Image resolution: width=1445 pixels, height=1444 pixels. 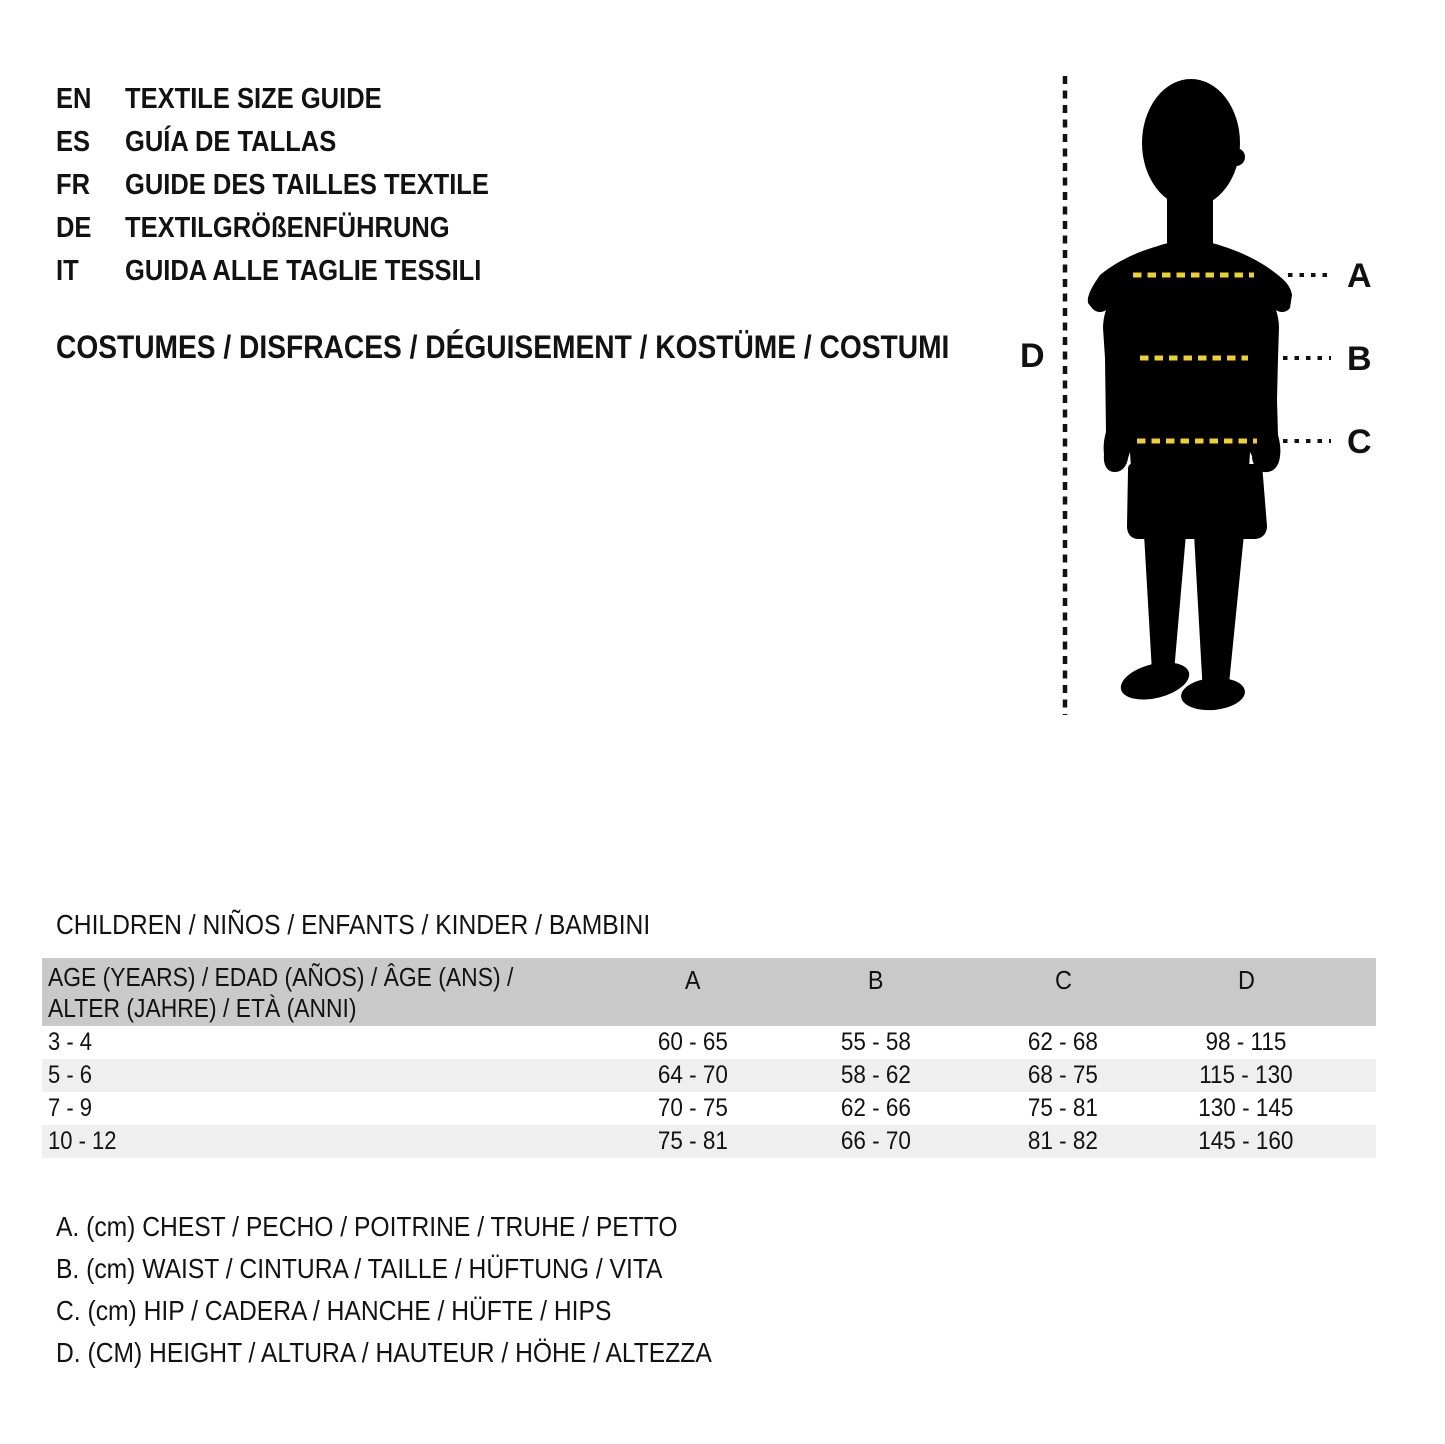 I want to click on value-cell-b: 62 - 66, so click(x=876, y=1108).